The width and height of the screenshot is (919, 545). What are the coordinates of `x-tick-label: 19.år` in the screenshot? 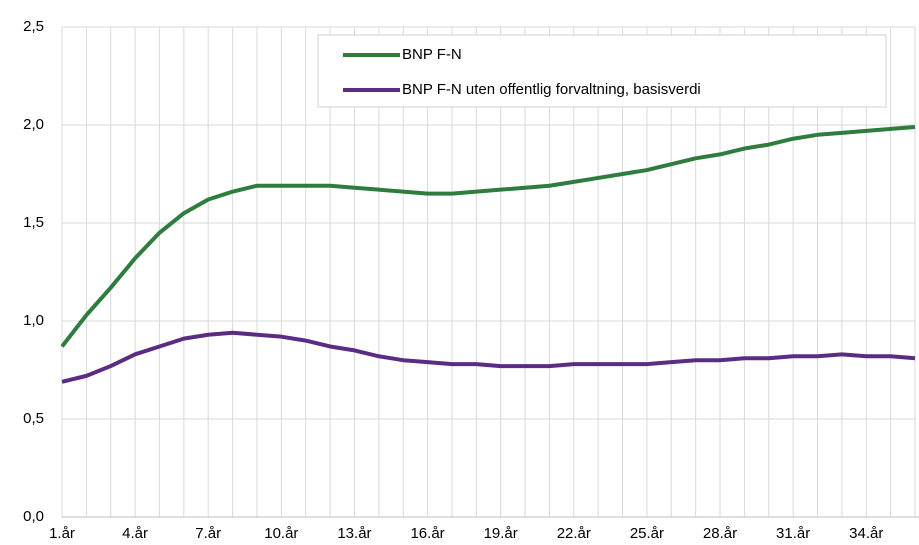 It's located at (501, 533).